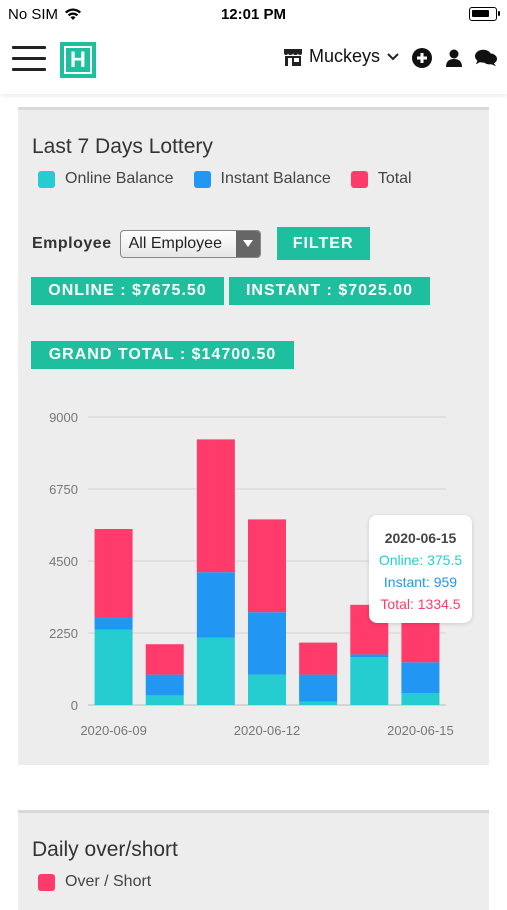  I want to click on legend-total: Total, so click(381, 179).